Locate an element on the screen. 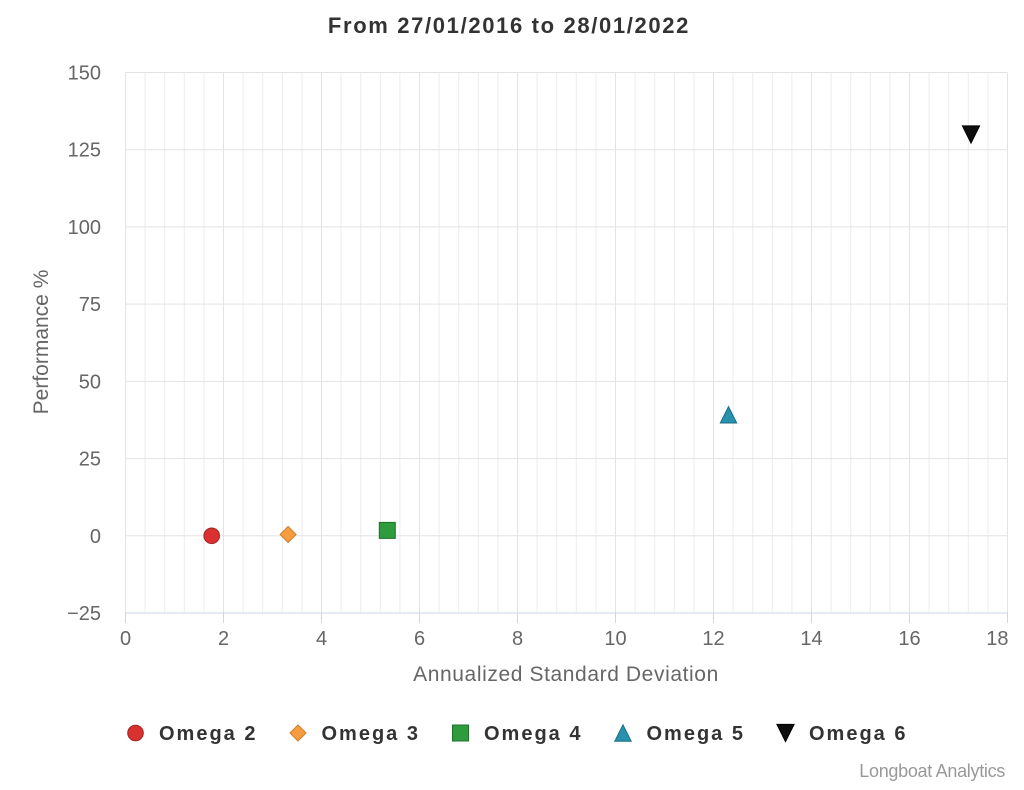 The width and height of the screenshot is (1024, 790). svg-text: Omega 4 is located at coordinates (533, 734).